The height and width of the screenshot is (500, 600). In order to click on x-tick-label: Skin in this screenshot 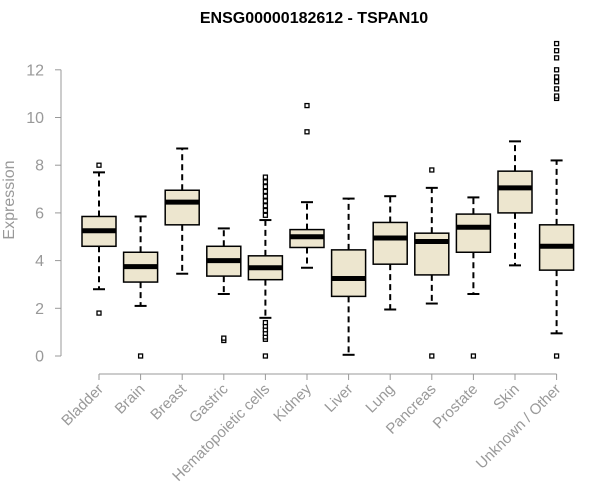, I will do `click(506, 397)`.